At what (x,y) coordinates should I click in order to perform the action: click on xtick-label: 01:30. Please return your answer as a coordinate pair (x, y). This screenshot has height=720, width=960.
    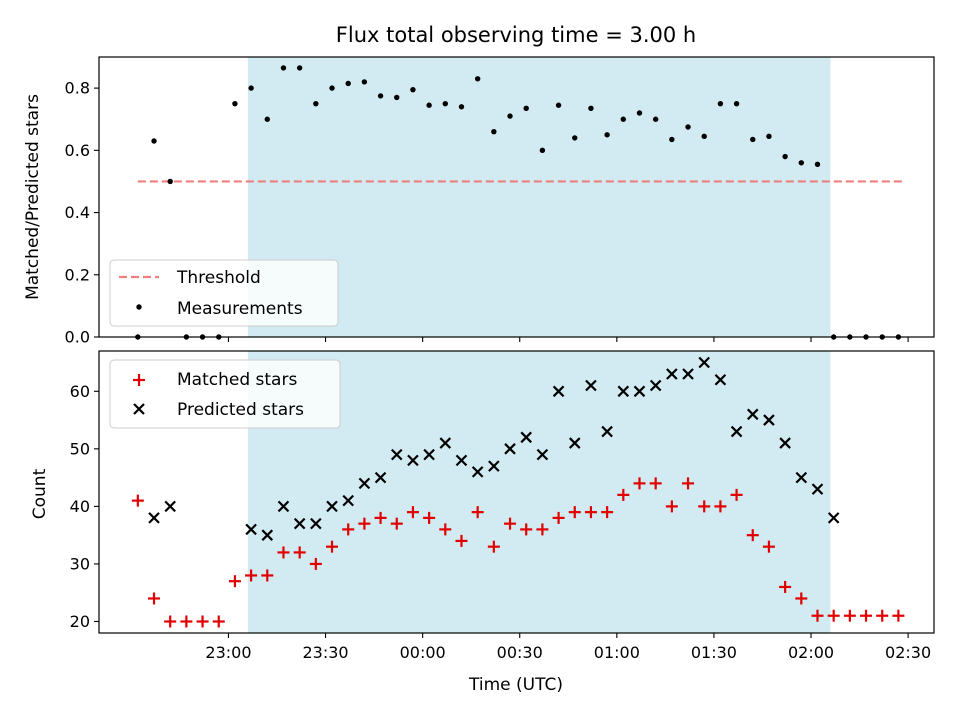
    Looking at the image, I should click on (714, 652).